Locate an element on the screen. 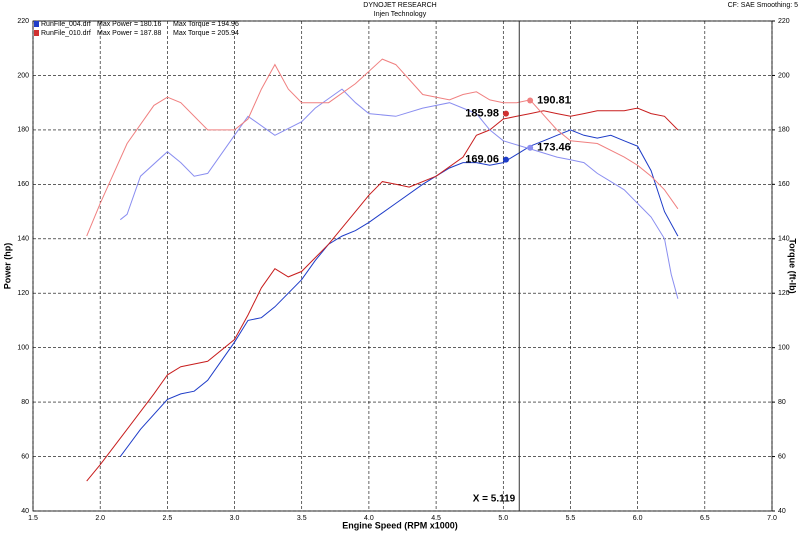 The height and width of the screenshot is (540, 800). y2-tick-label: 120 is located at coordinates (784, 293).